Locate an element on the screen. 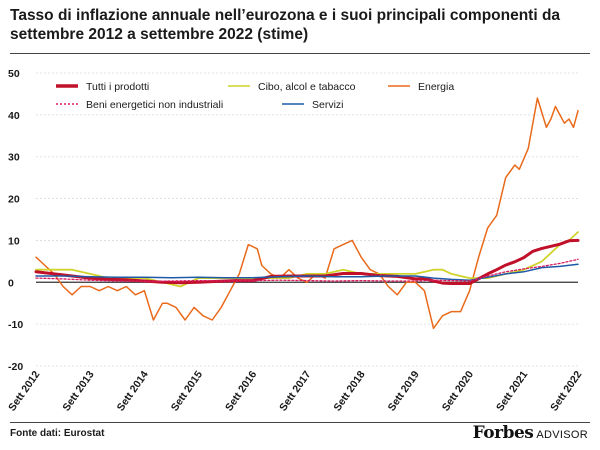 The height and width of the screenshot is (450, 600). y-tick-label: 10 is located at coordinates (14, 241).